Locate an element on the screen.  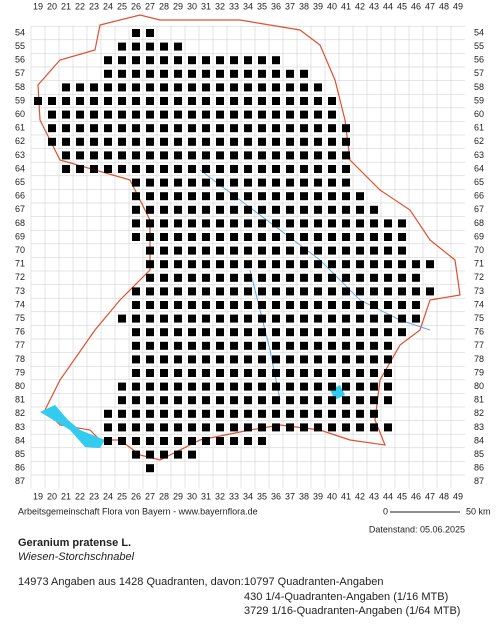
row-label: 72 is located at coordinates (20, 277).